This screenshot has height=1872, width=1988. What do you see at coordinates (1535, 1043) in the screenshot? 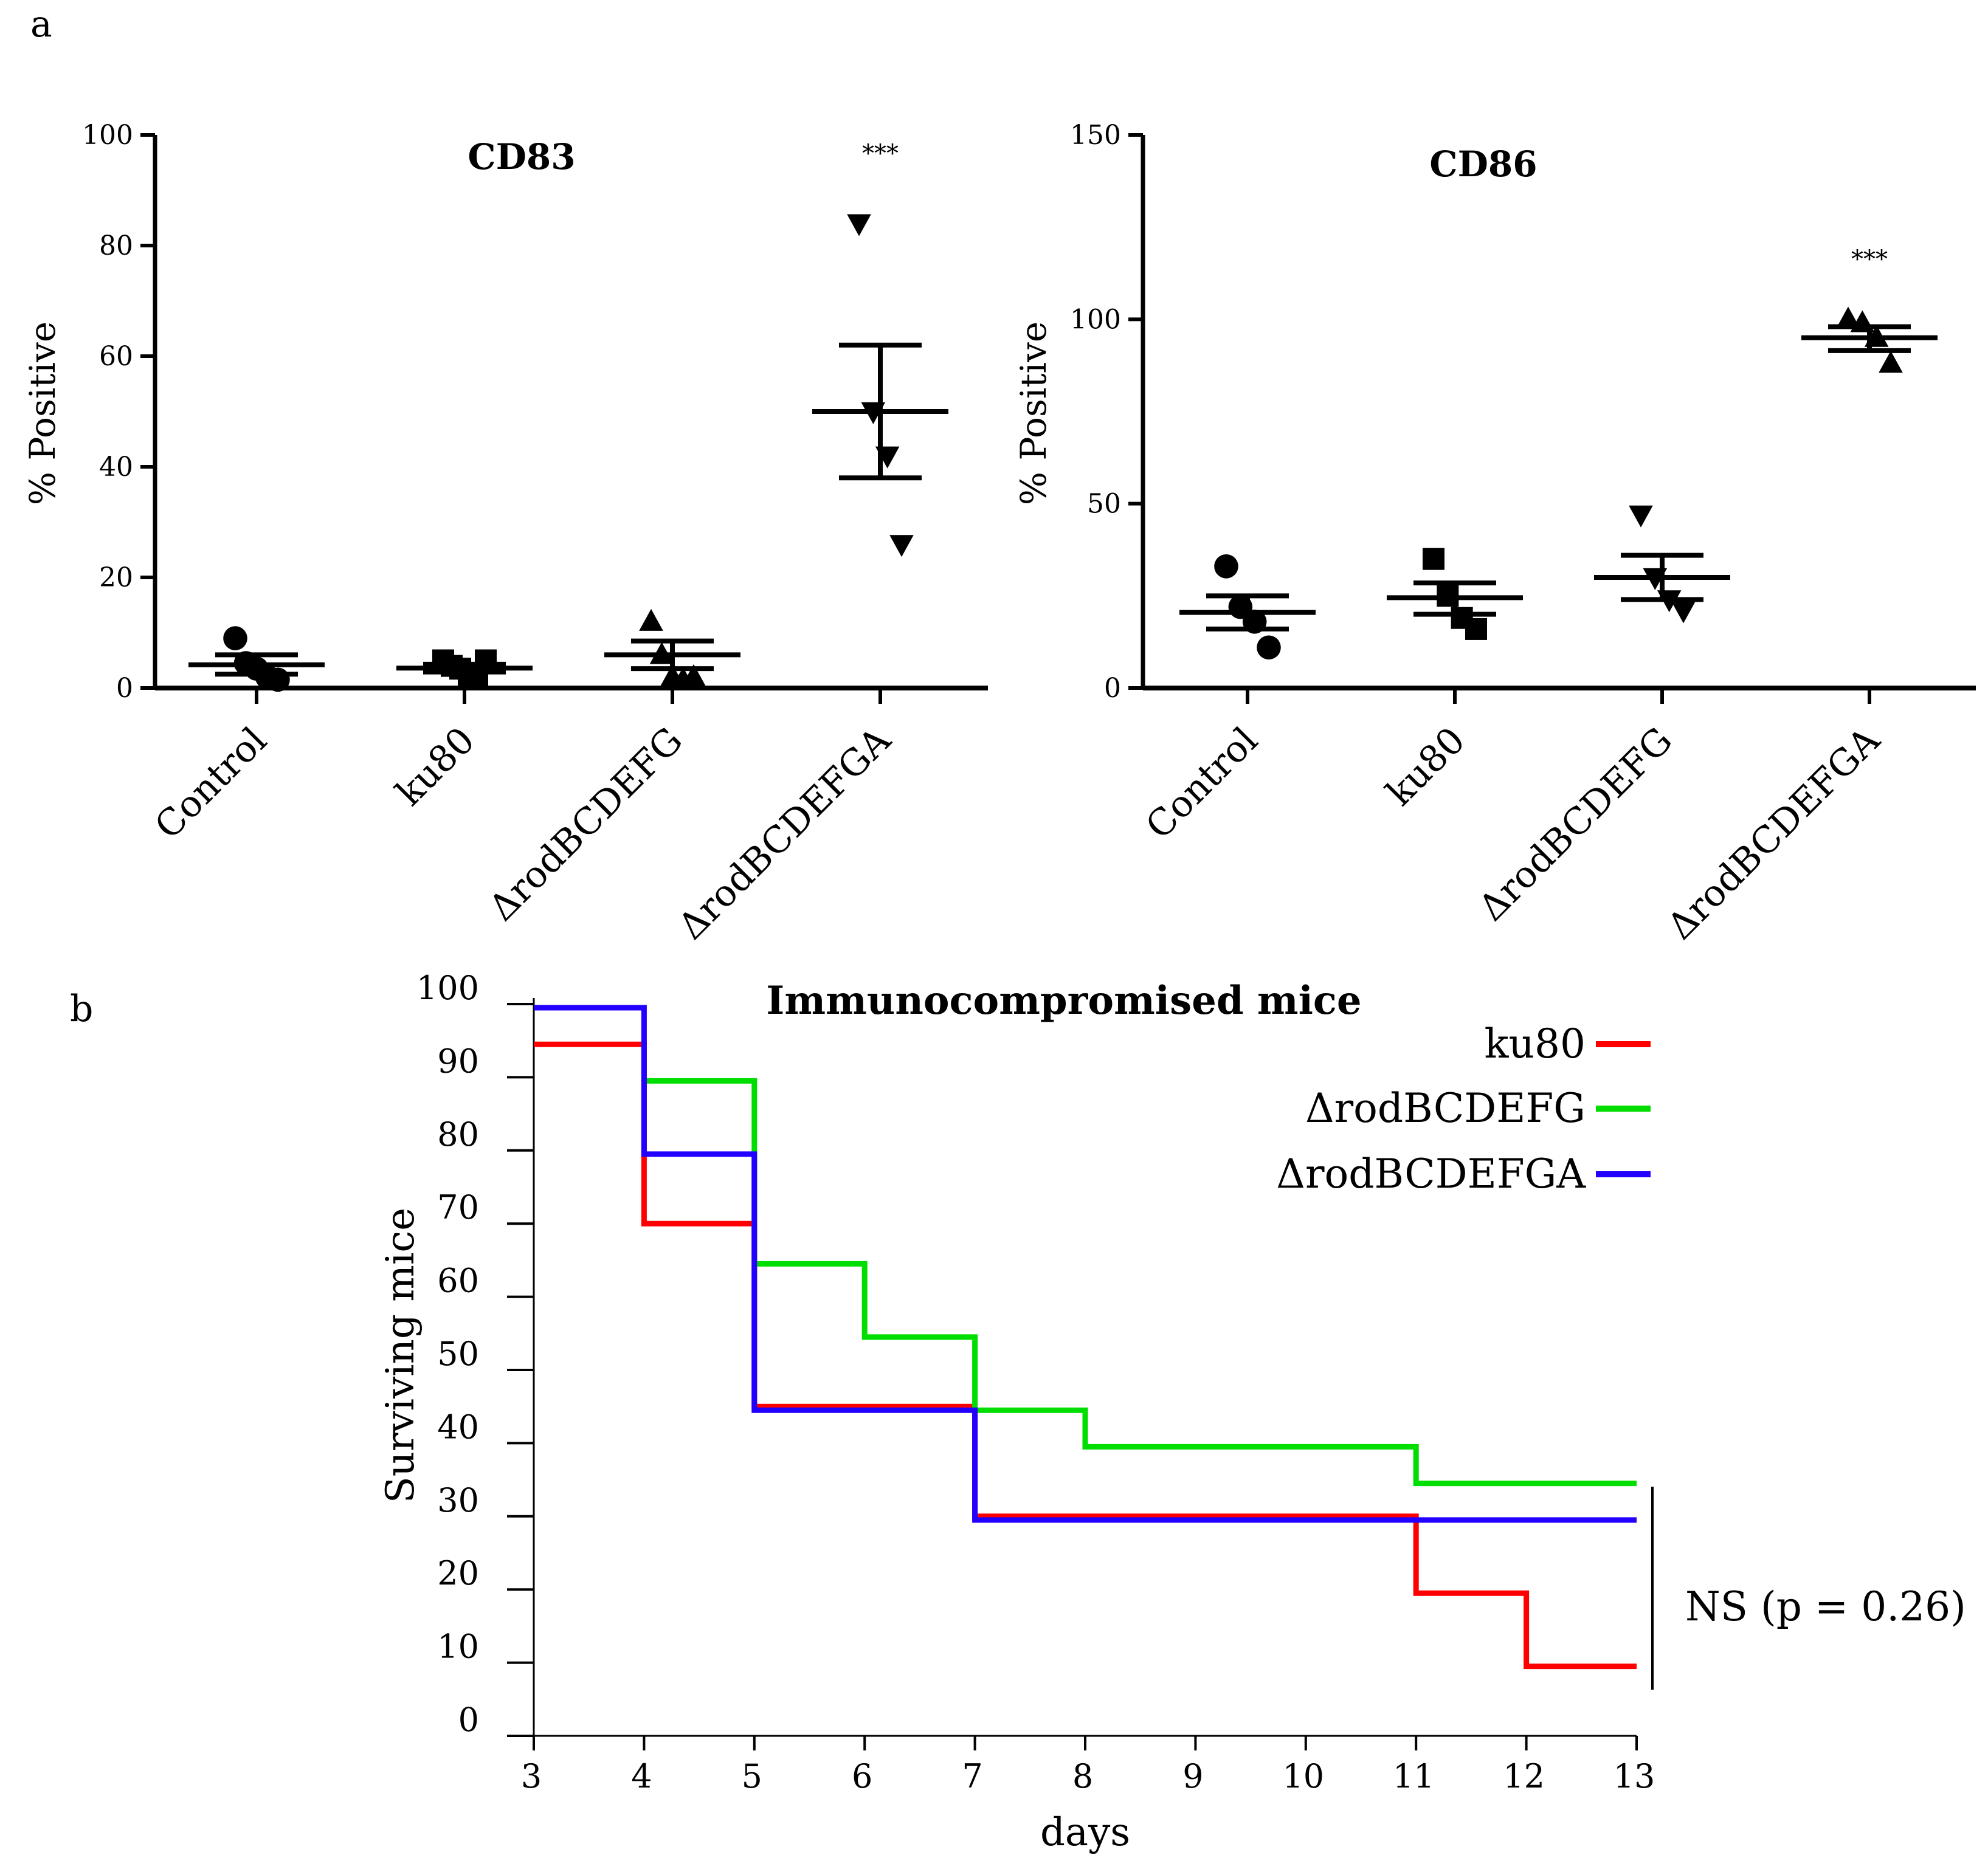
I see `legend-label-ku80: ku80` at bounding box center [1535, 1043].